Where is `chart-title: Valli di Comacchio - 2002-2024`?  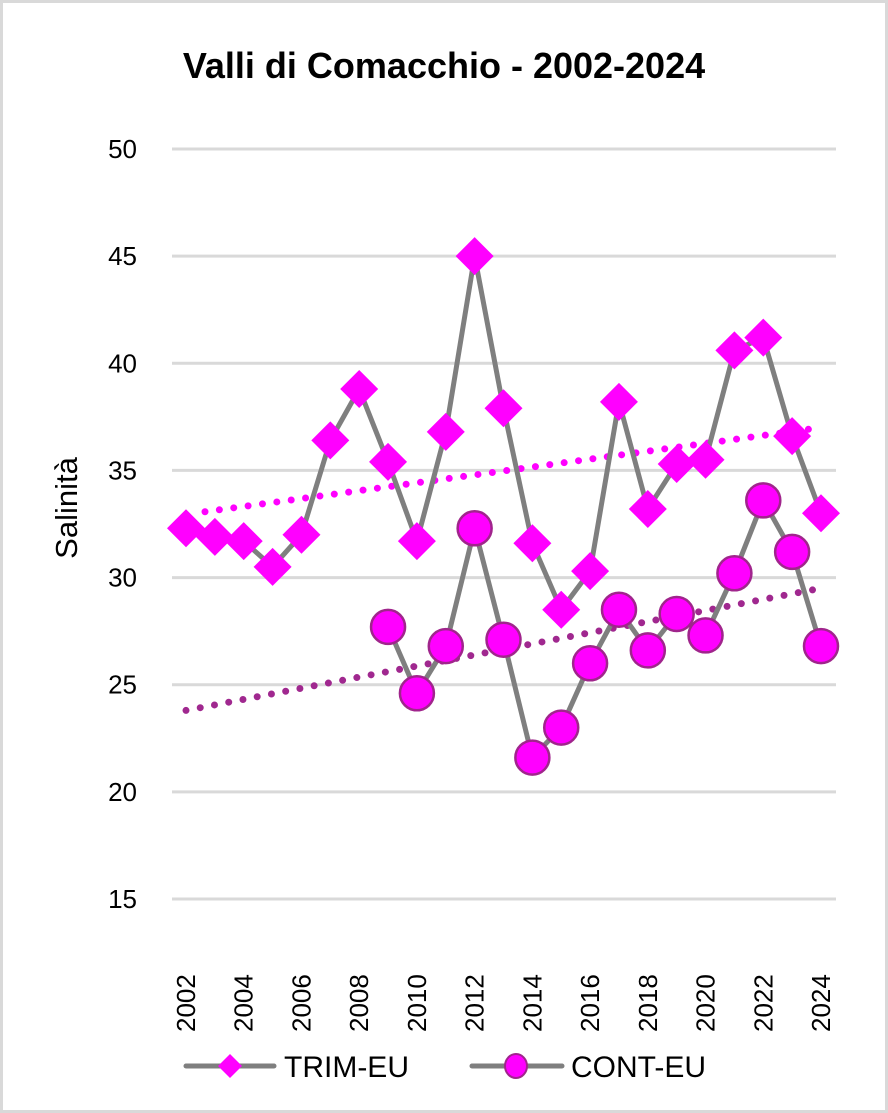
chart-title: Valli di Comacchio - 2002-2024 is located at coordinates (444, 65).